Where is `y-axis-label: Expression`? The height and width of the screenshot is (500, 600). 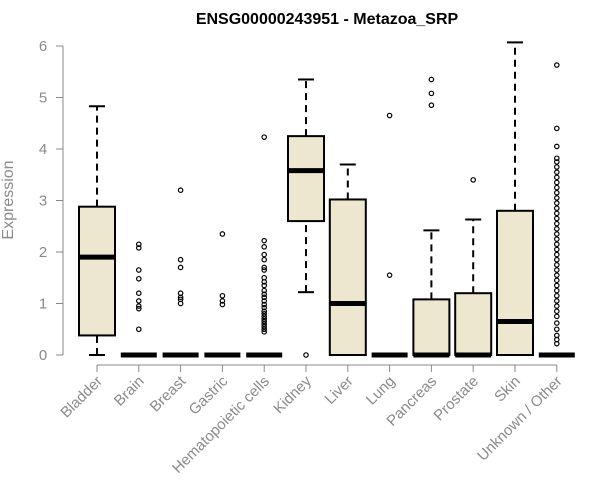 y-axis-label: Expression is located at coordinates (8, 199).